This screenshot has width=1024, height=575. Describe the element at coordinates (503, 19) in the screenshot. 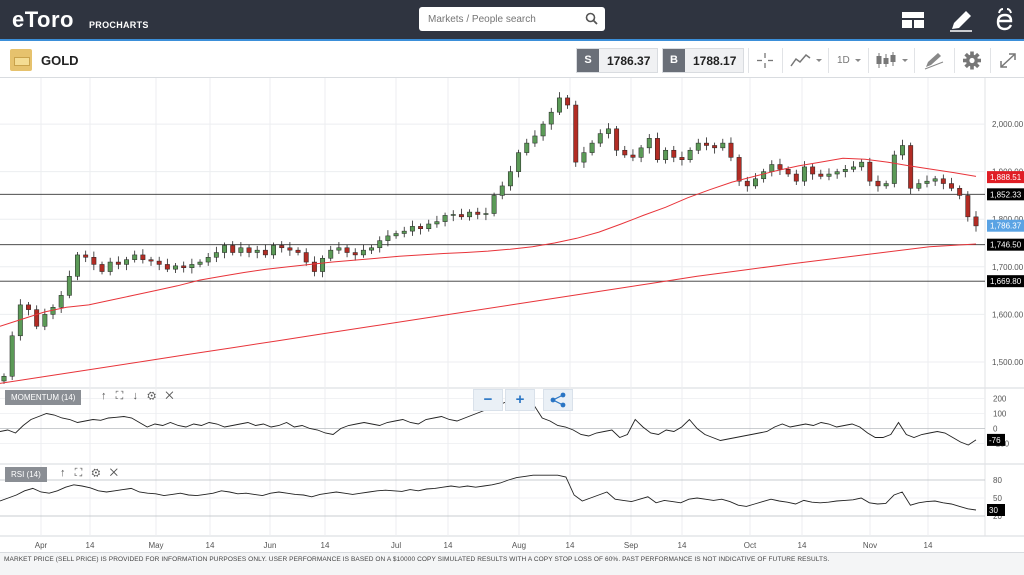

I see `search-input` at that location.